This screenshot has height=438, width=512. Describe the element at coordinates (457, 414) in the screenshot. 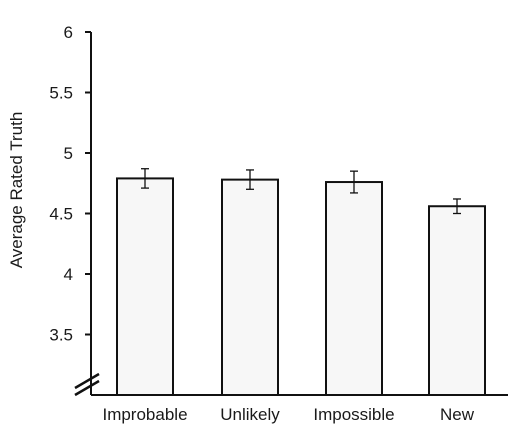

I see `x-category-label: New` at that location.